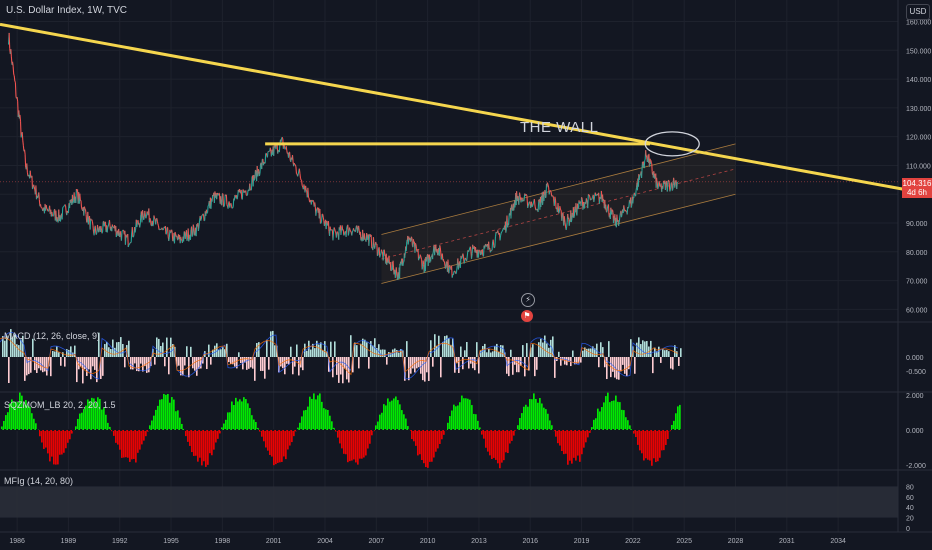 The image size is (932, 550). I want to click on lightning-icon: ⚡, so click(528, 300).